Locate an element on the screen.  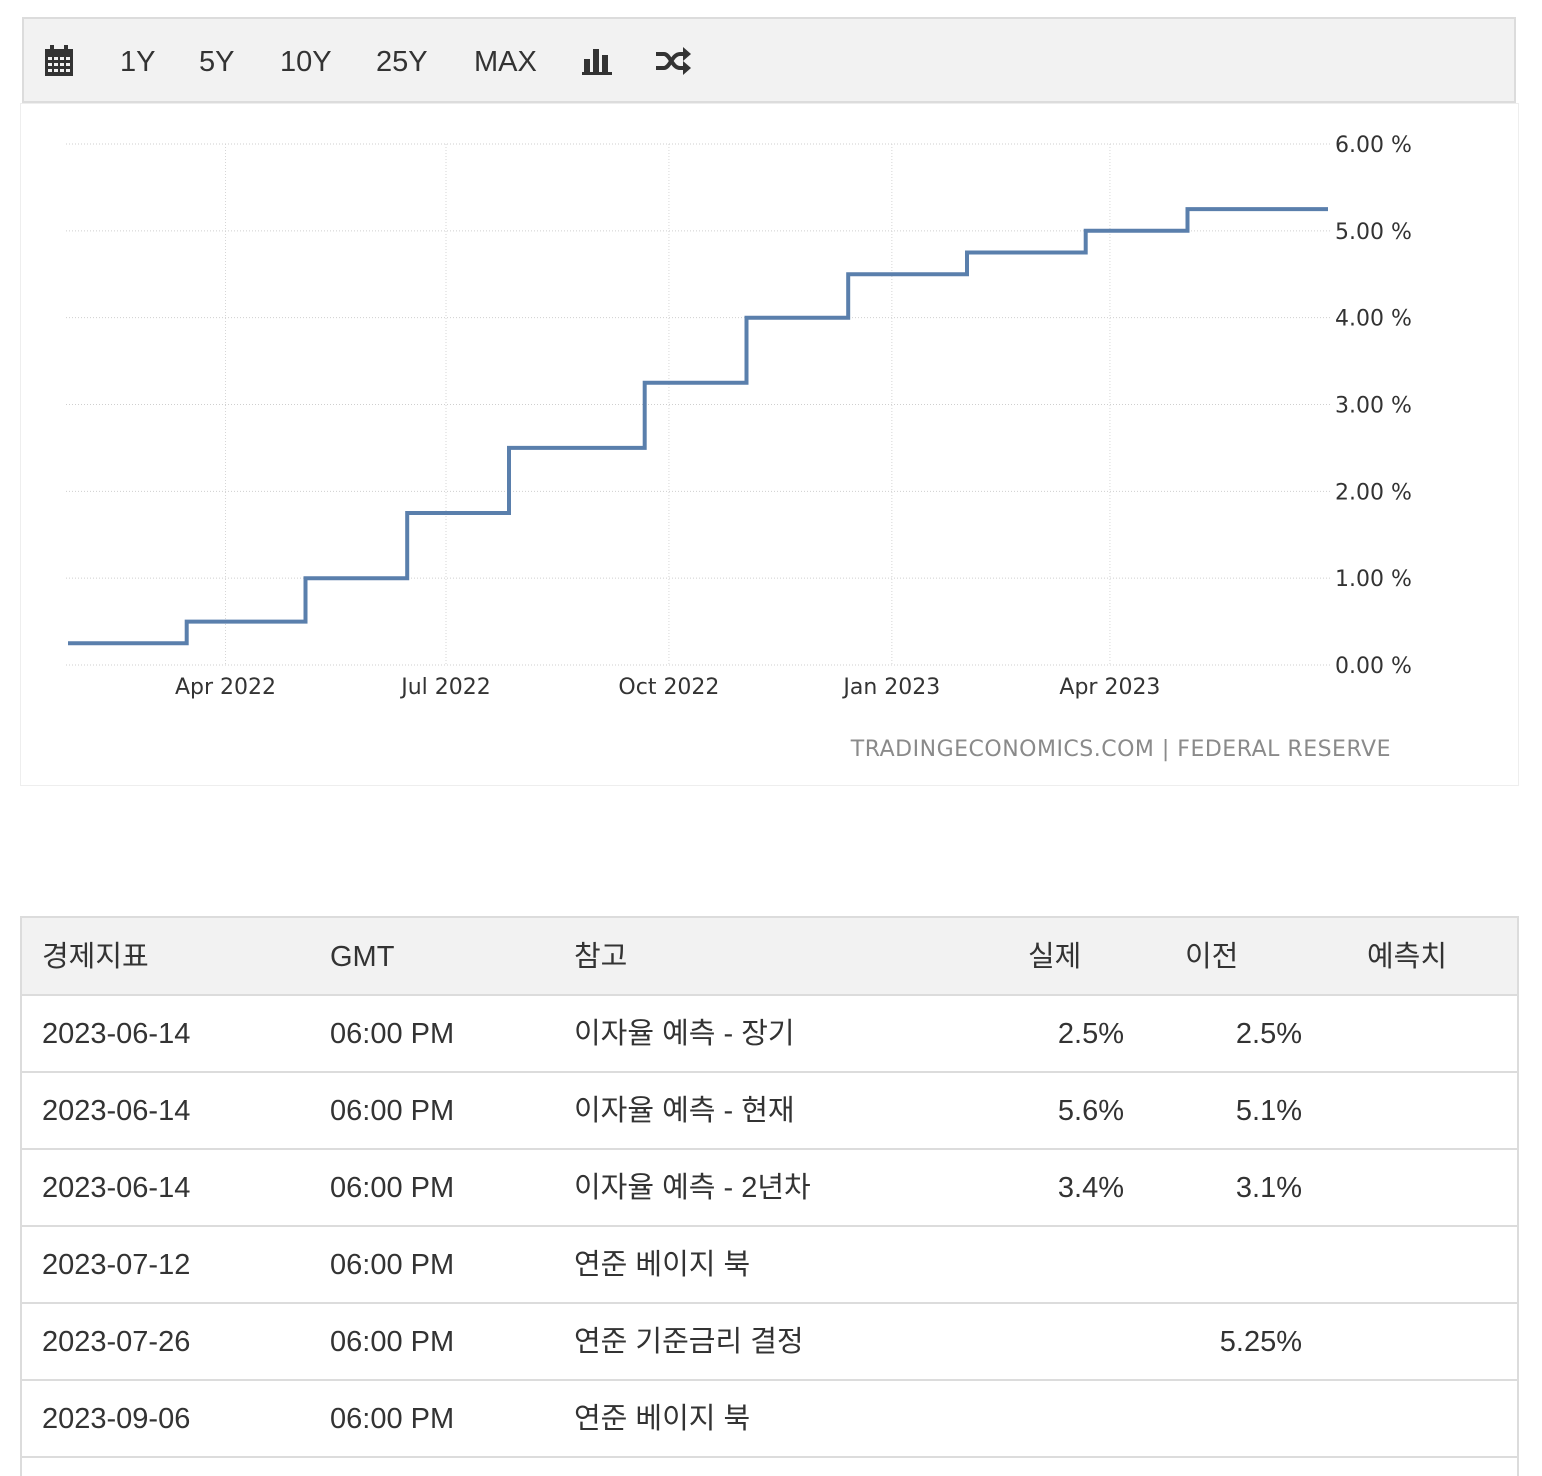
x-tick-label: Apr 2023 is located at coordinates (1109, 687).